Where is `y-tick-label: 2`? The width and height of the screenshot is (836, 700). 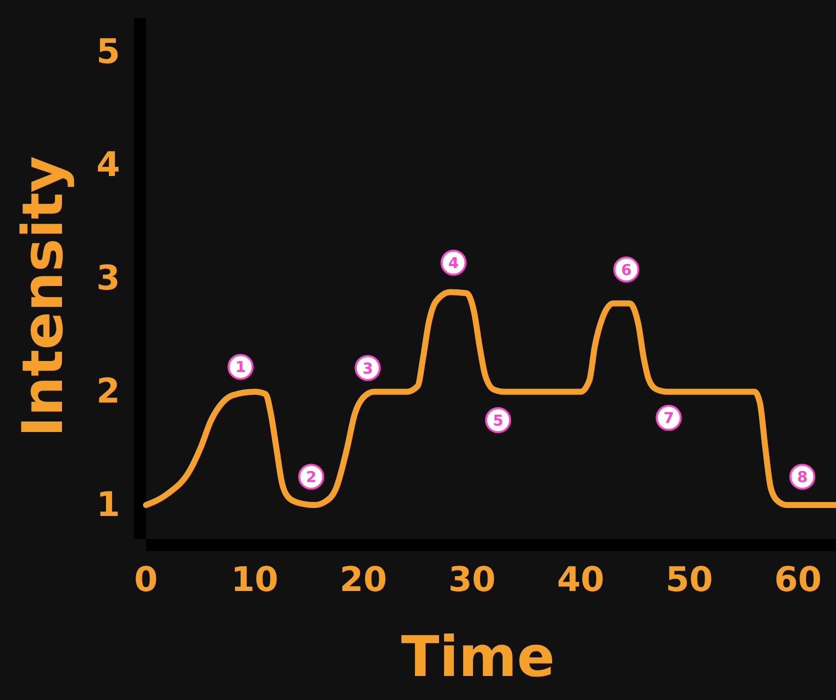
y-tick-label: 2 is located at coordinates (108, 392).